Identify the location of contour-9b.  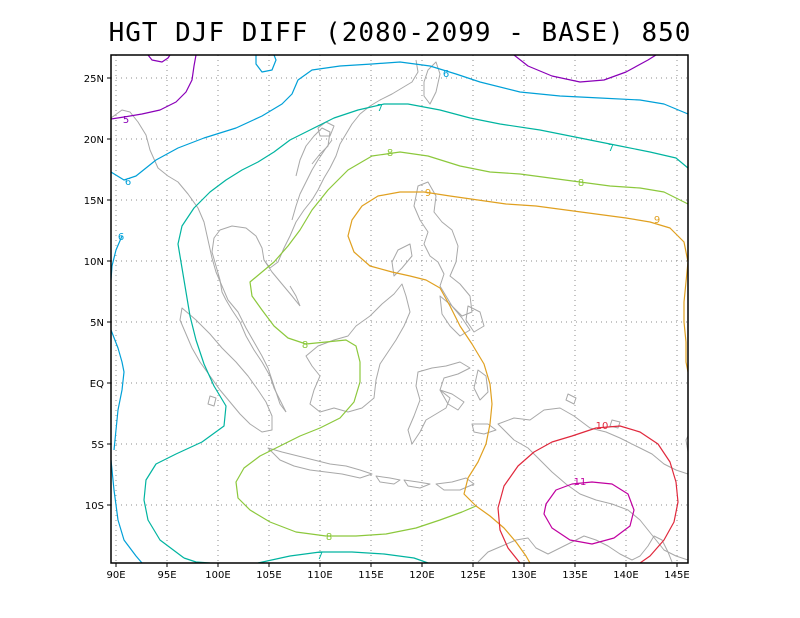
(503, 534).